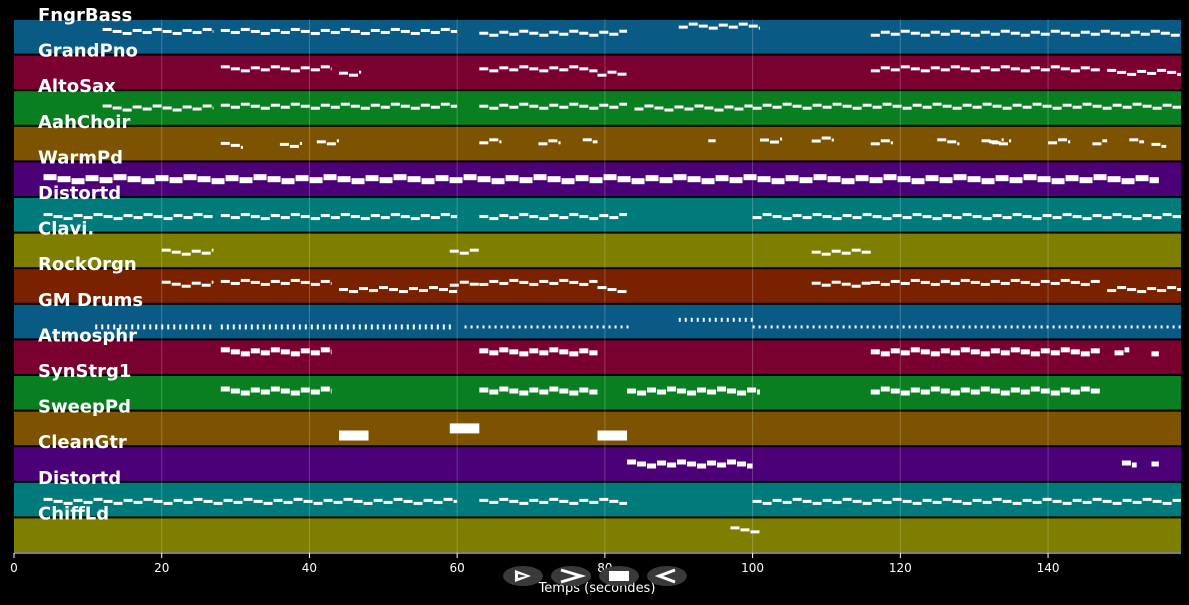 Image resolution: width=1189 pixels, height=605 pixels. I want to click on track-name: GrandPno, so click(88, 51).